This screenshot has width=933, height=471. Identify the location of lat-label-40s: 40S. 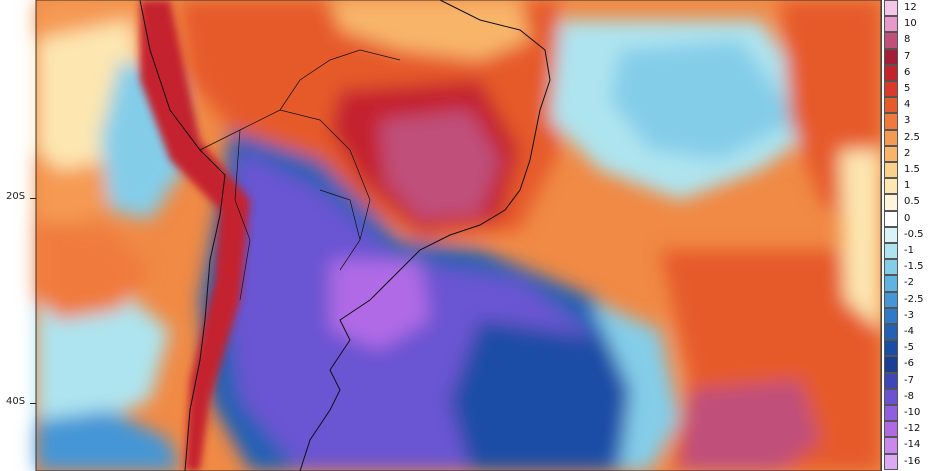
(16, 401).